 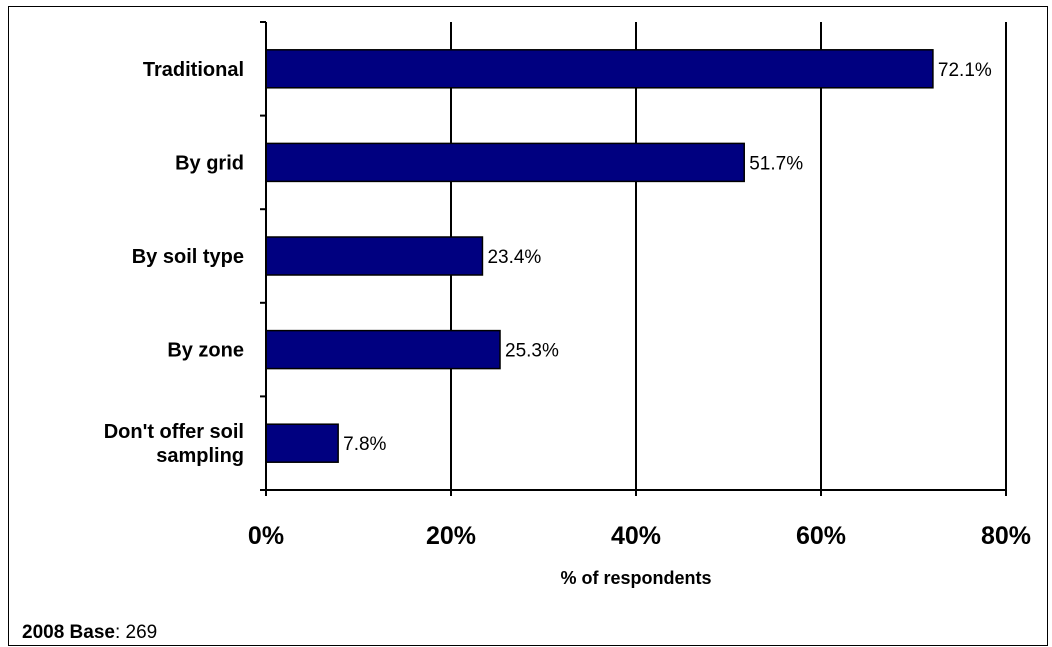 What do you see at coordinates (451, 536) in the screenshot?
I see `x-tick-label-1: 20%` at bounding box center [451, 536].